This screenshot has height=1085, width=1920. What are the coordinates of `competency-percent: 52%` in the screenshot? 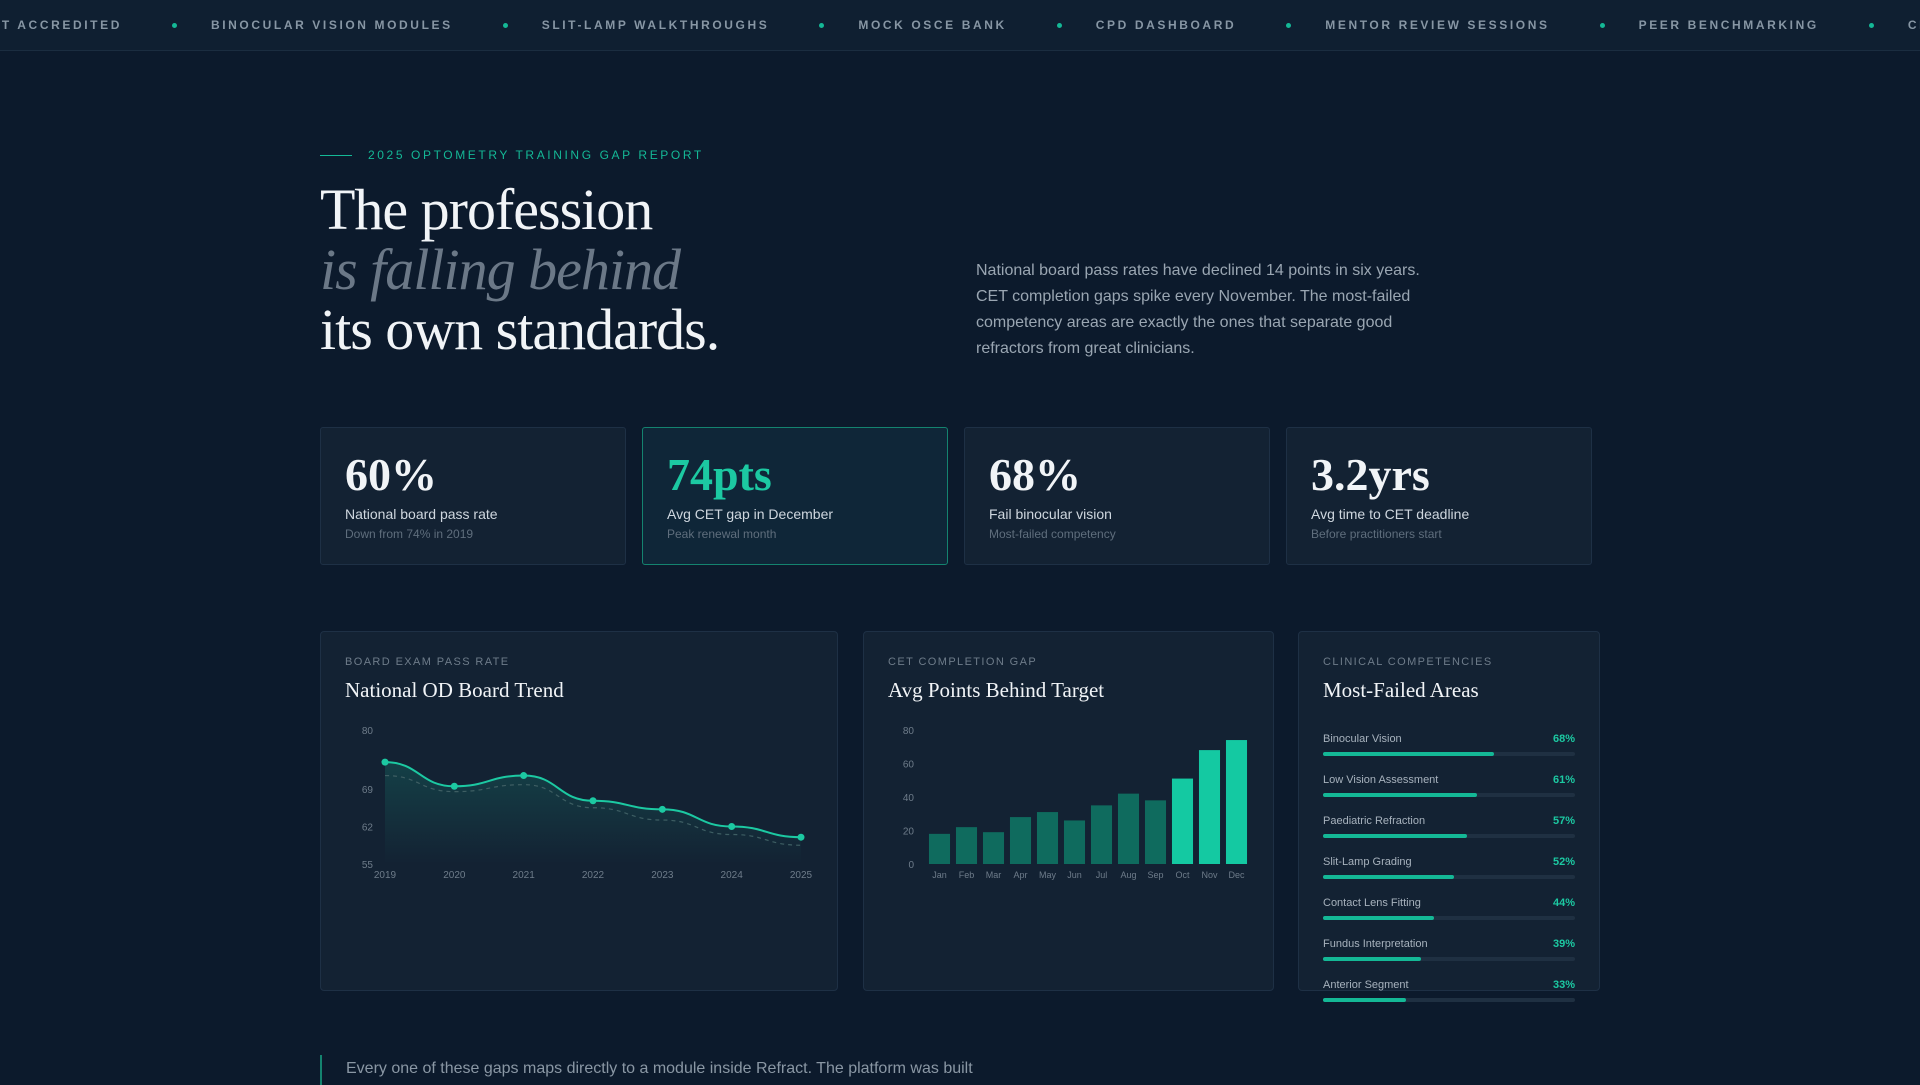 It's located at (1563, 862).